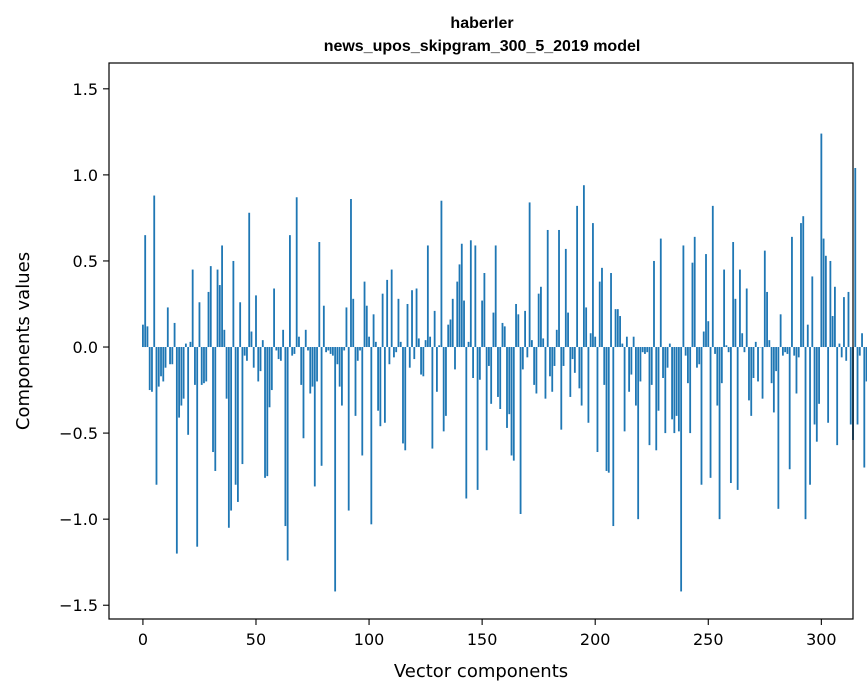  What do you see at coordinates (482, 46) in the screenshot?
I see `chart-subtitle: news_upos_skipgram_300_5_2019 model` at bounding box center [482, 46].